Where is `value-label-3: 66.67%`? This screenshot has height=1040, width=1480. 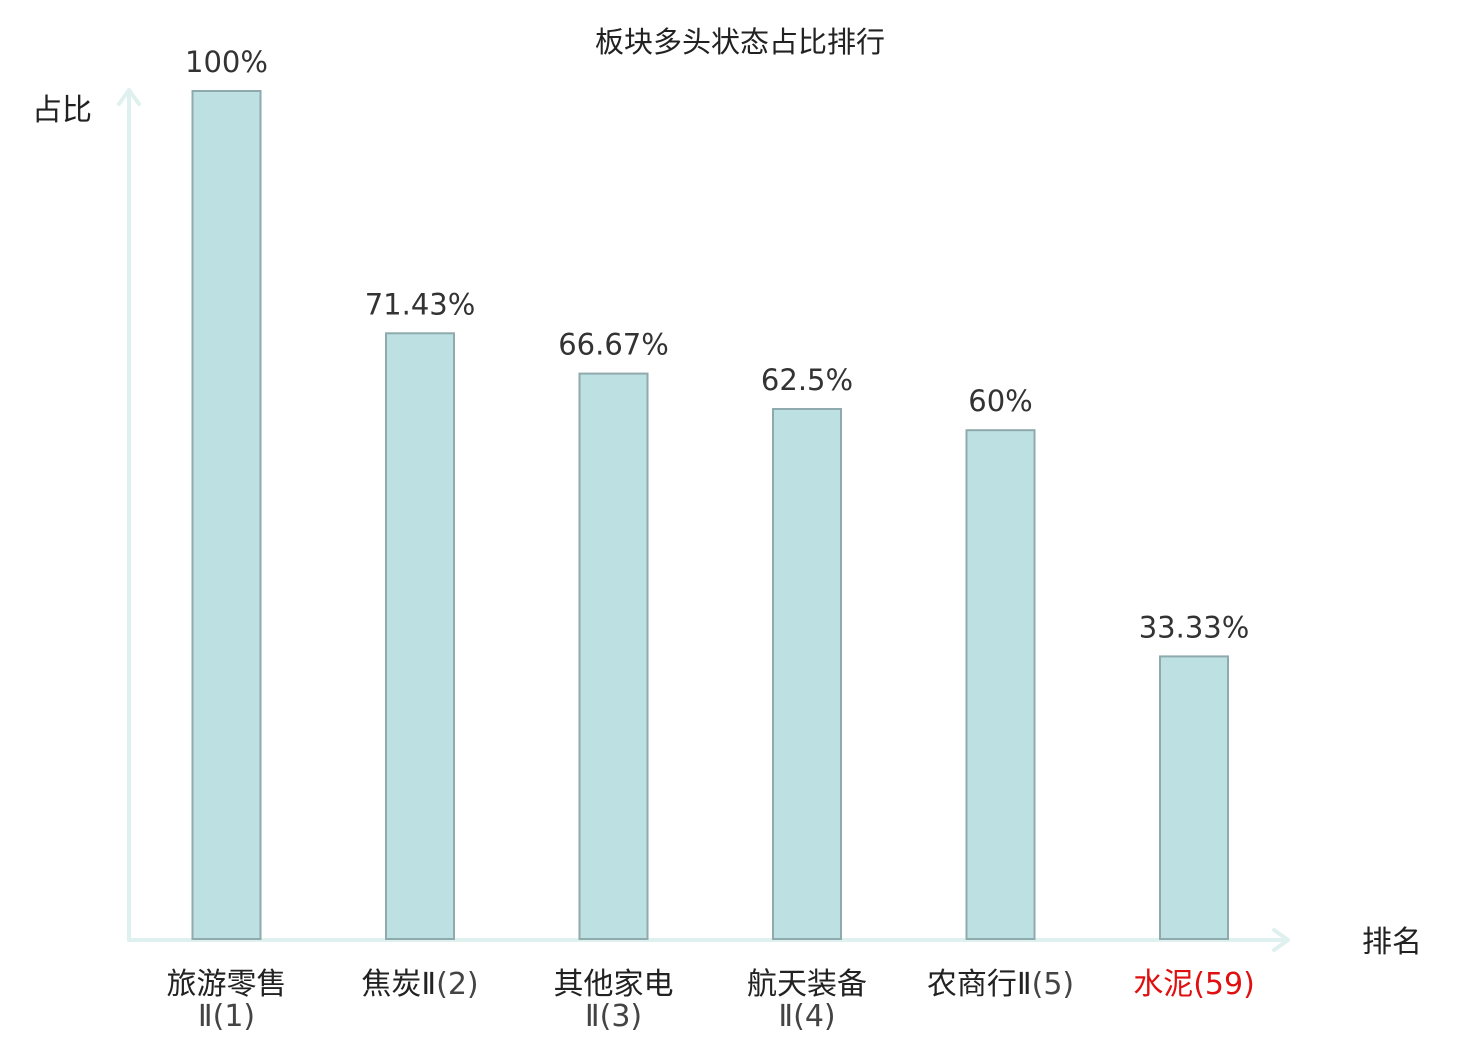
value-label-3: 66.67% is located at coordinates (613, 345).